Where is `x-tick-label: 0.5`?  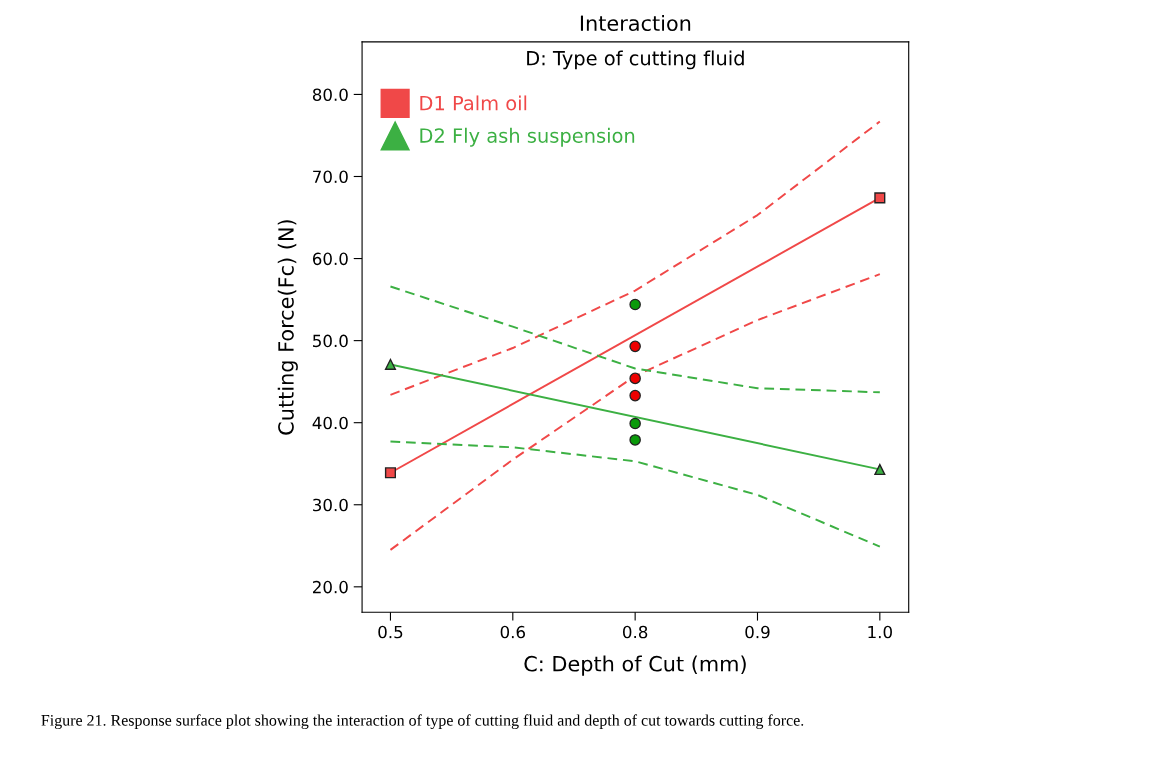
x-tick-label: 0.5 is located at coordinates (390, 632).